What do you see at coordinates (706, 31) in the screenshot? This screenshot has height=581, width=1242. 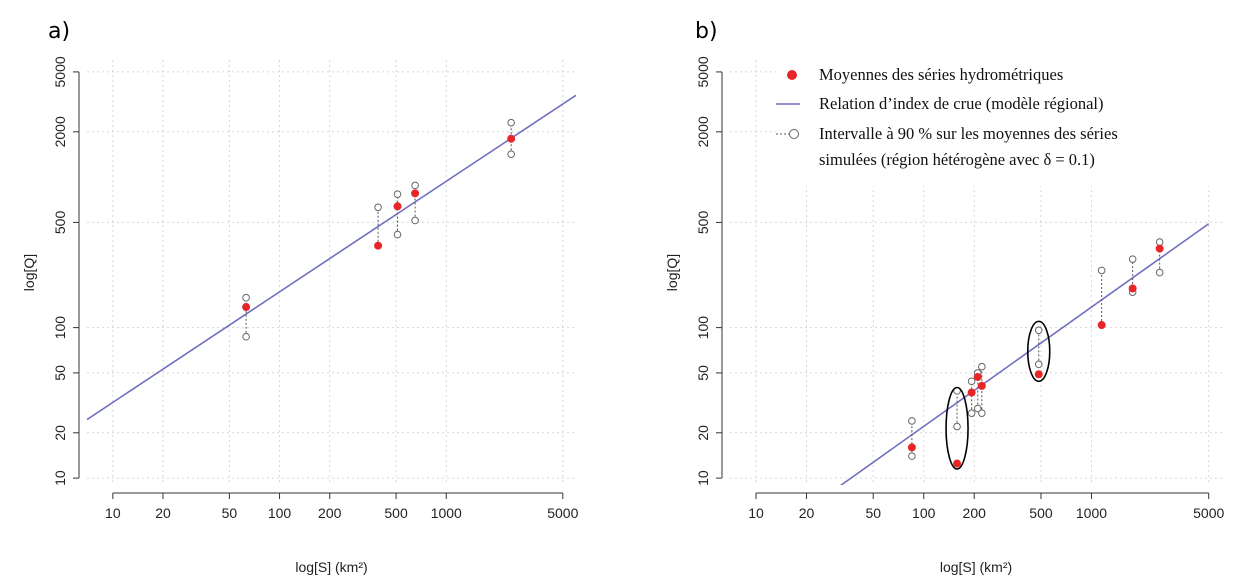 I see `panel-label: b)` at bounding box center [706, 31].